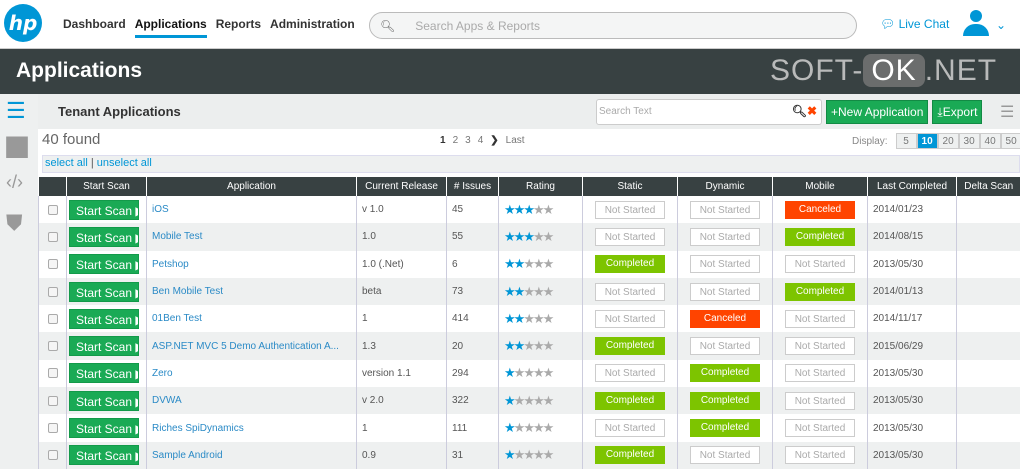 This screenshot has height=469, width=1020. Describe the element at coordinates (927, 141) in the screenshot. I see `display-10: 10` at that location.